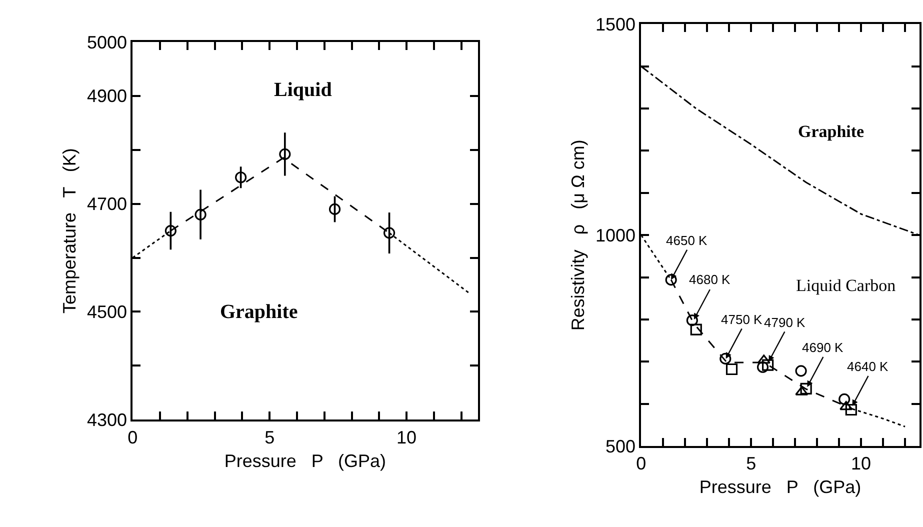  What do you see at coordinates (846, 285) in the screenshot?
I see `annotation: Liquid Carbon` at bounding box center [846, 285].